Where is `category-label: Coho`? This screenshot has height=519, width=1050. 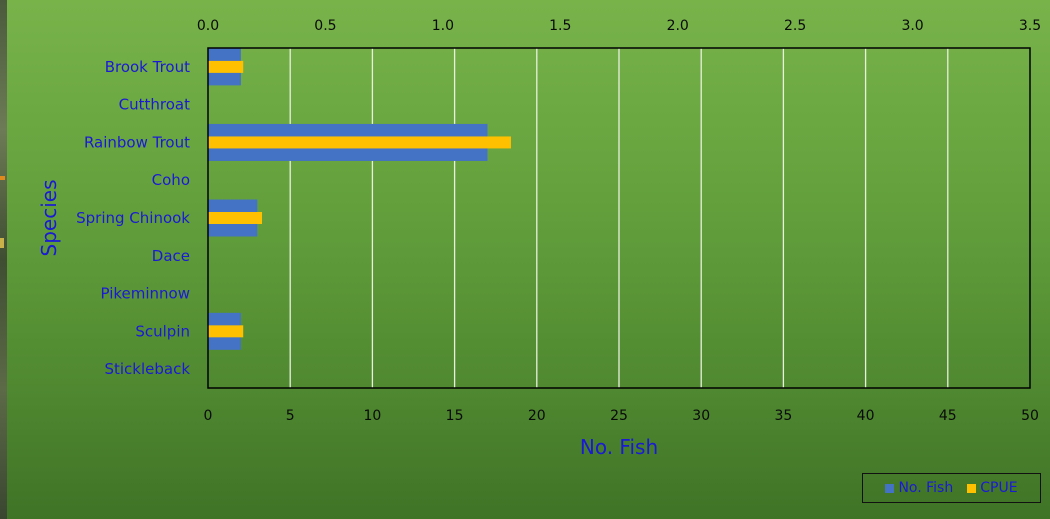
category-label: Coho is located at coordinates (171, 180).